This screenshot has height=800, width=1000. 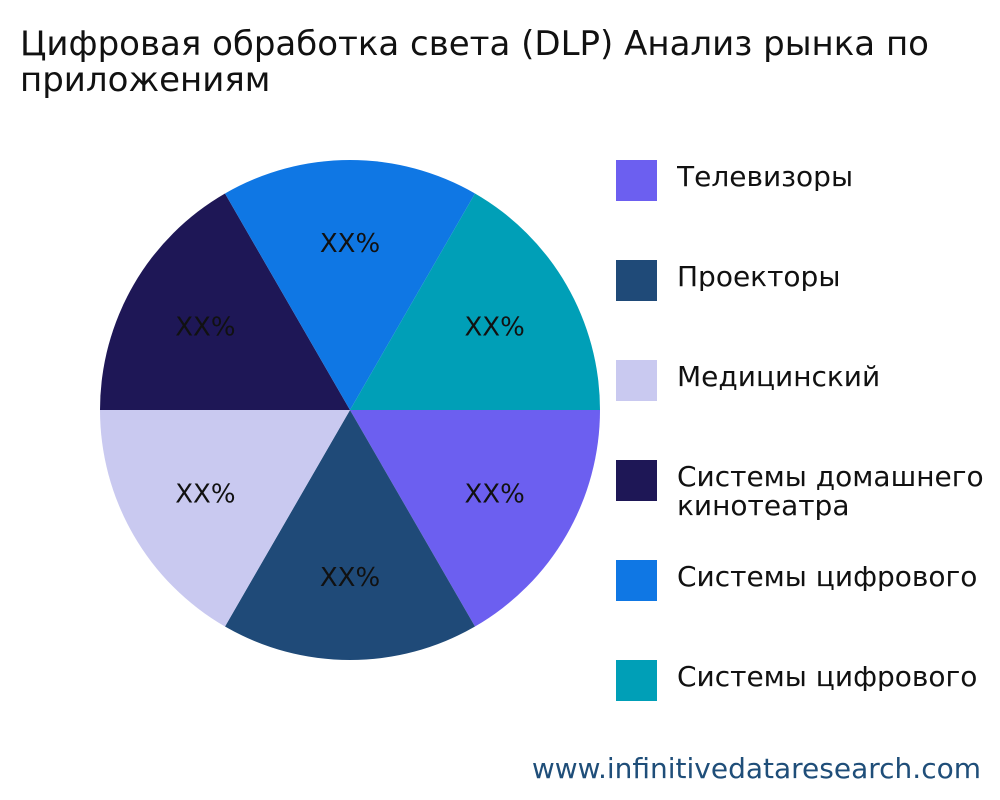 What do you see at coordinates (779, 376) in the screenshot?
I see `legend-label: Медицинский` at bounding box center [779, 376].